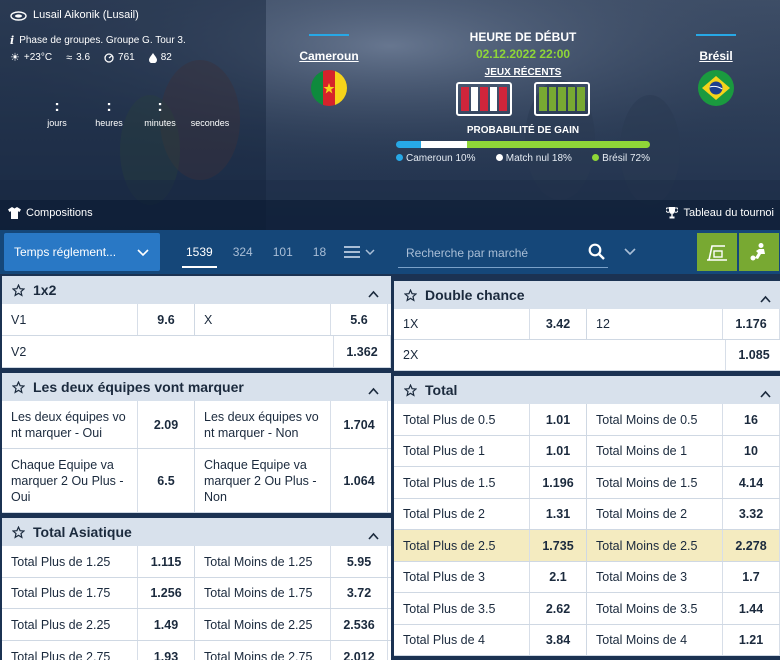 Image resolution: width=780 pixels, height=660 pixels. I want to click on odds-cell: V1 9.6, so click(98, 319).